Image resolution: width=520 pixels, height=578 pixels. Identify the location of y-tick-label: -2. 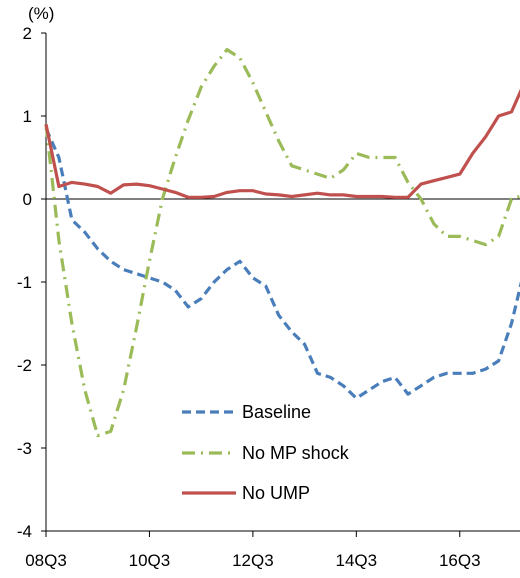
(24, 365).